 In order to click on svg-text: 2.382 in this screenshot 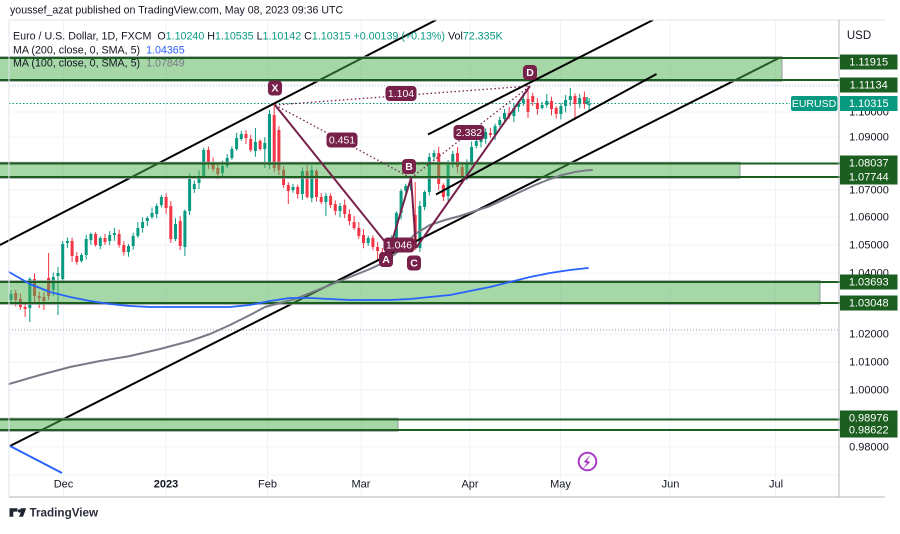, I will do `click(469, 133)`.